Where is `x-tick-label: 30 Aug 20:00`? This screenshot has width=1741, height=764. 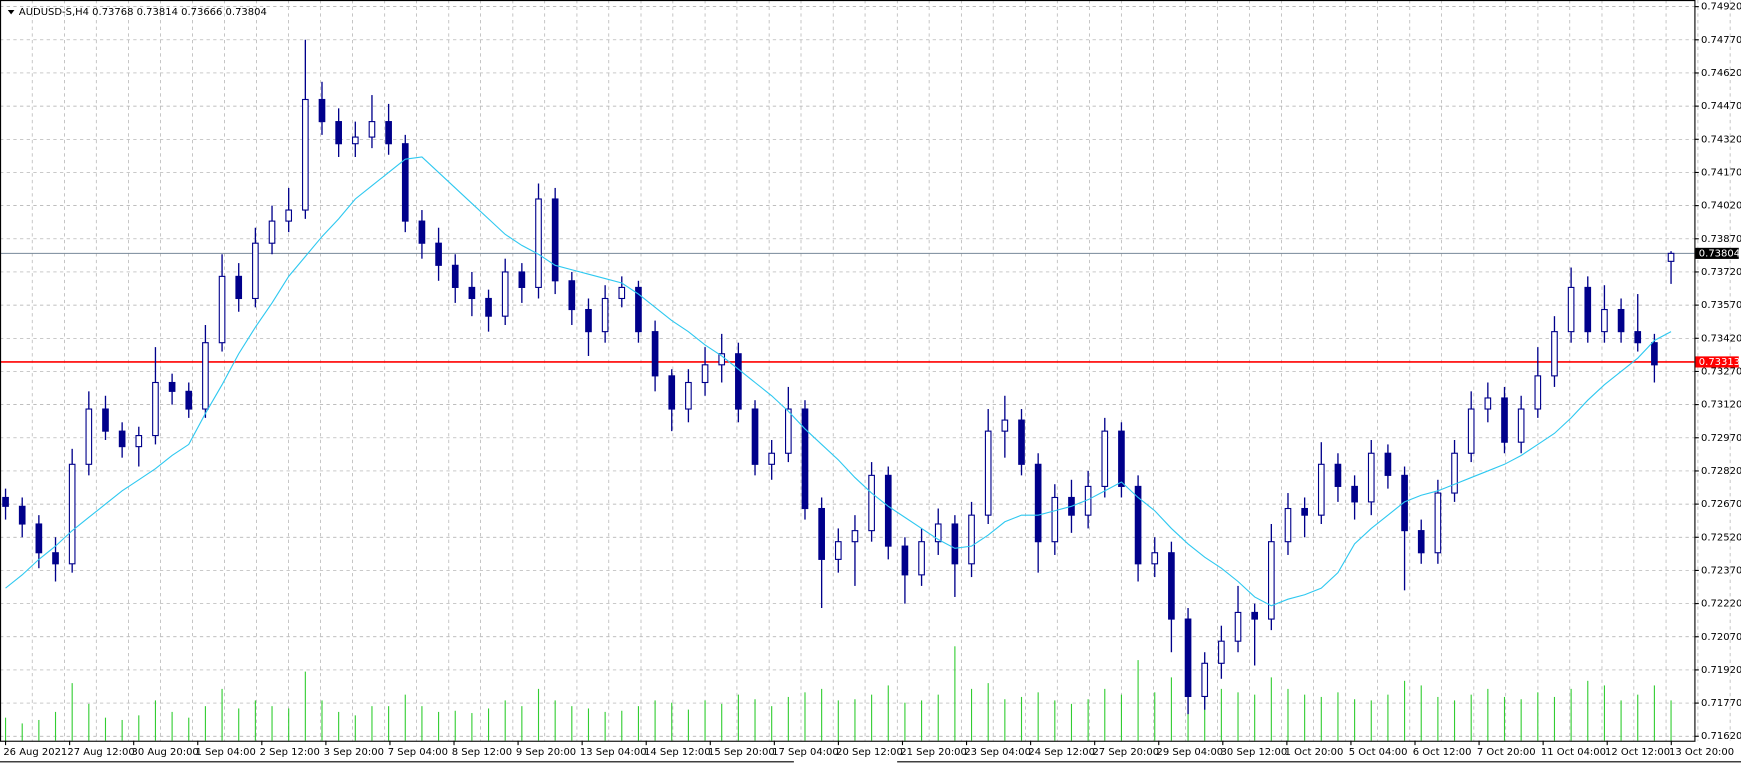
x-tick-label: 30 Aug 20:00 is located at coordinates (164, 752).